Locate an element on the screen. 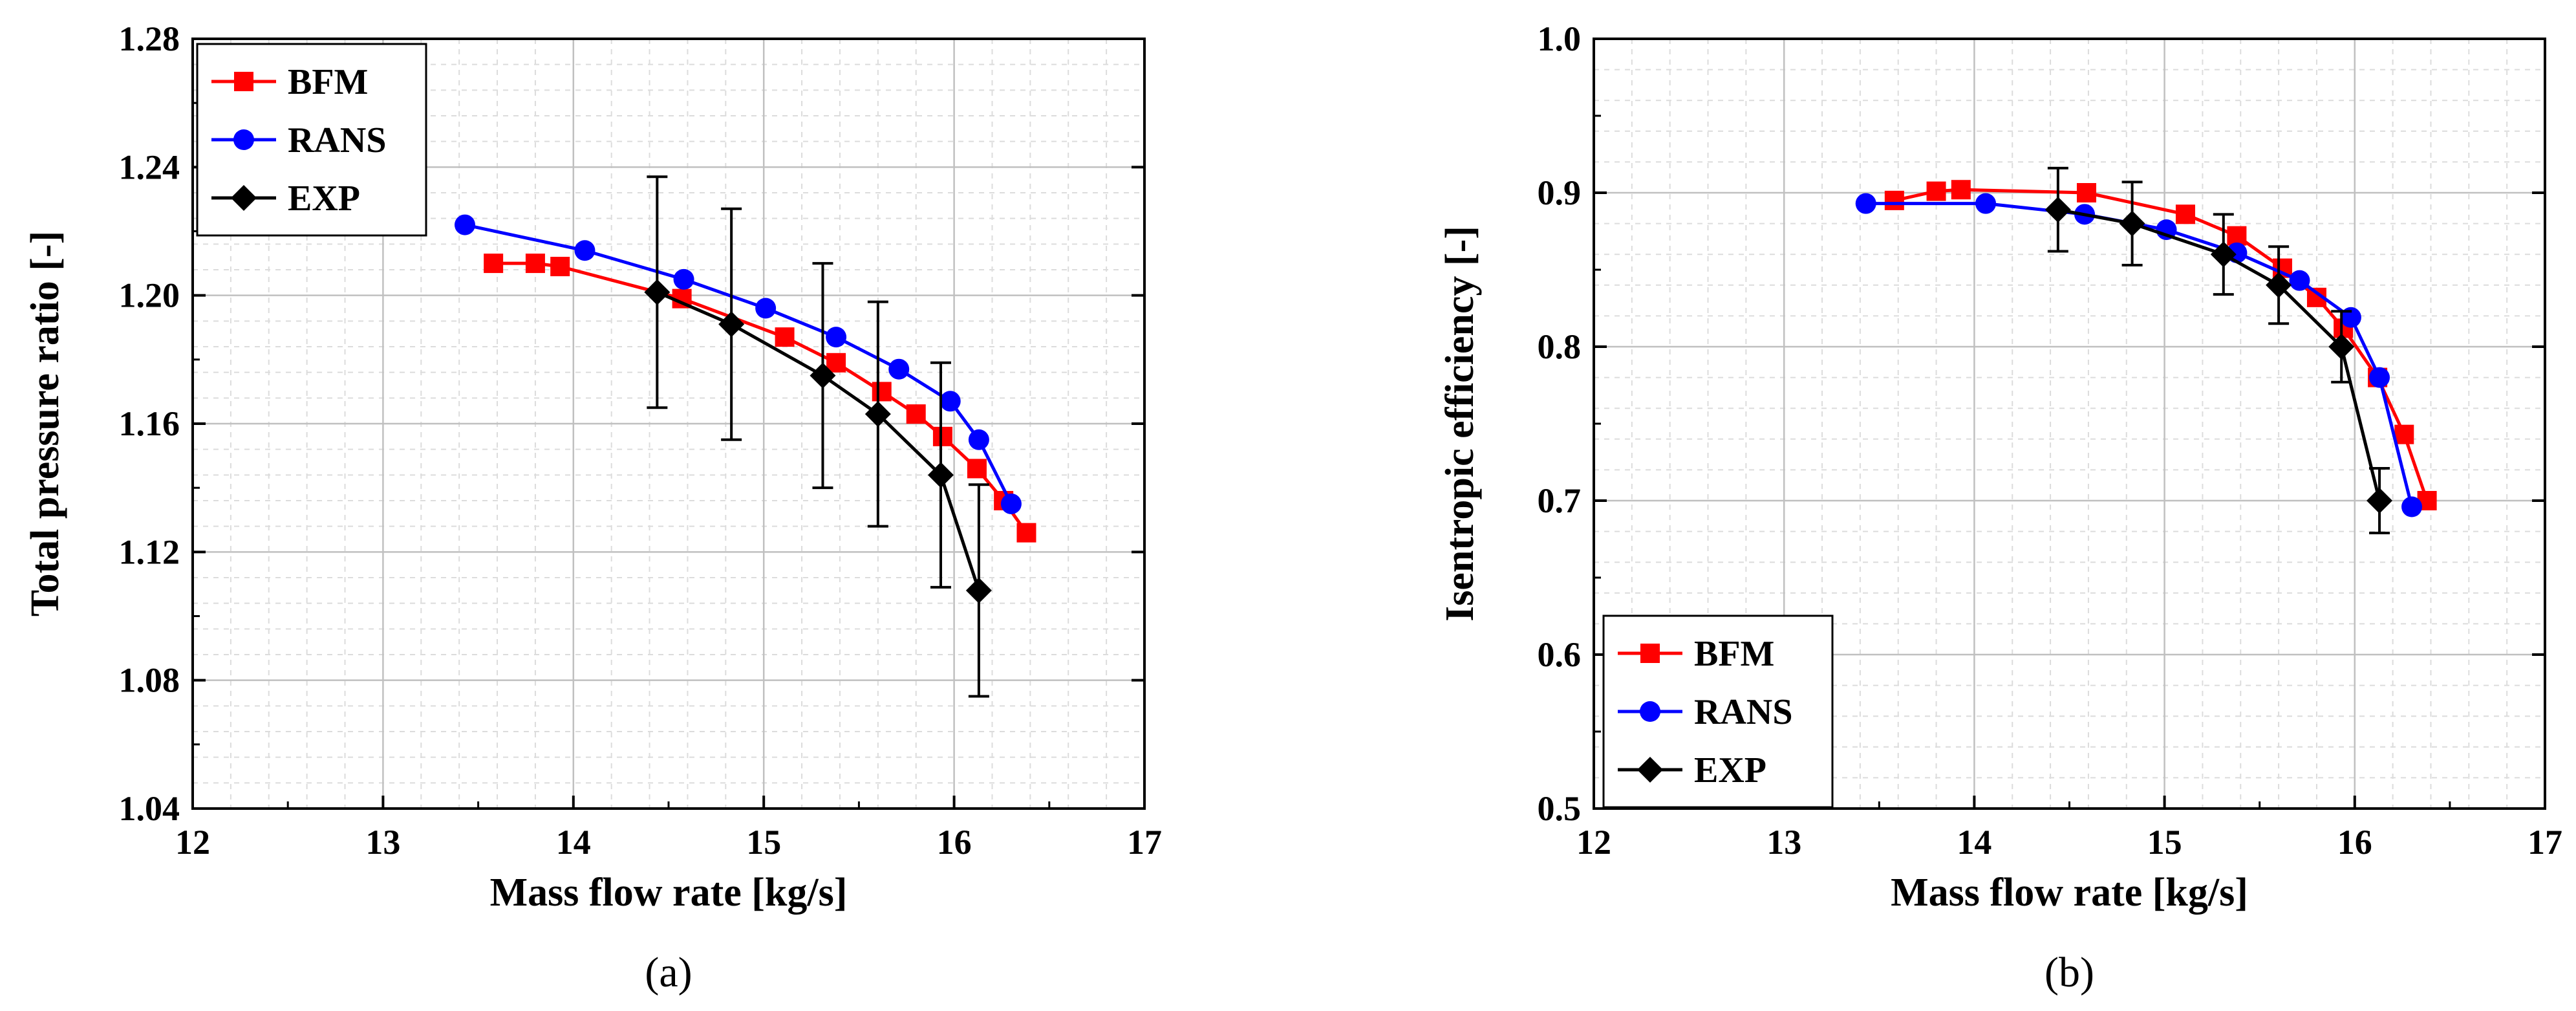 The image size is (2576, 1011). panel-a-x-tick-label: 17 is located at coordinates (1144, 842).